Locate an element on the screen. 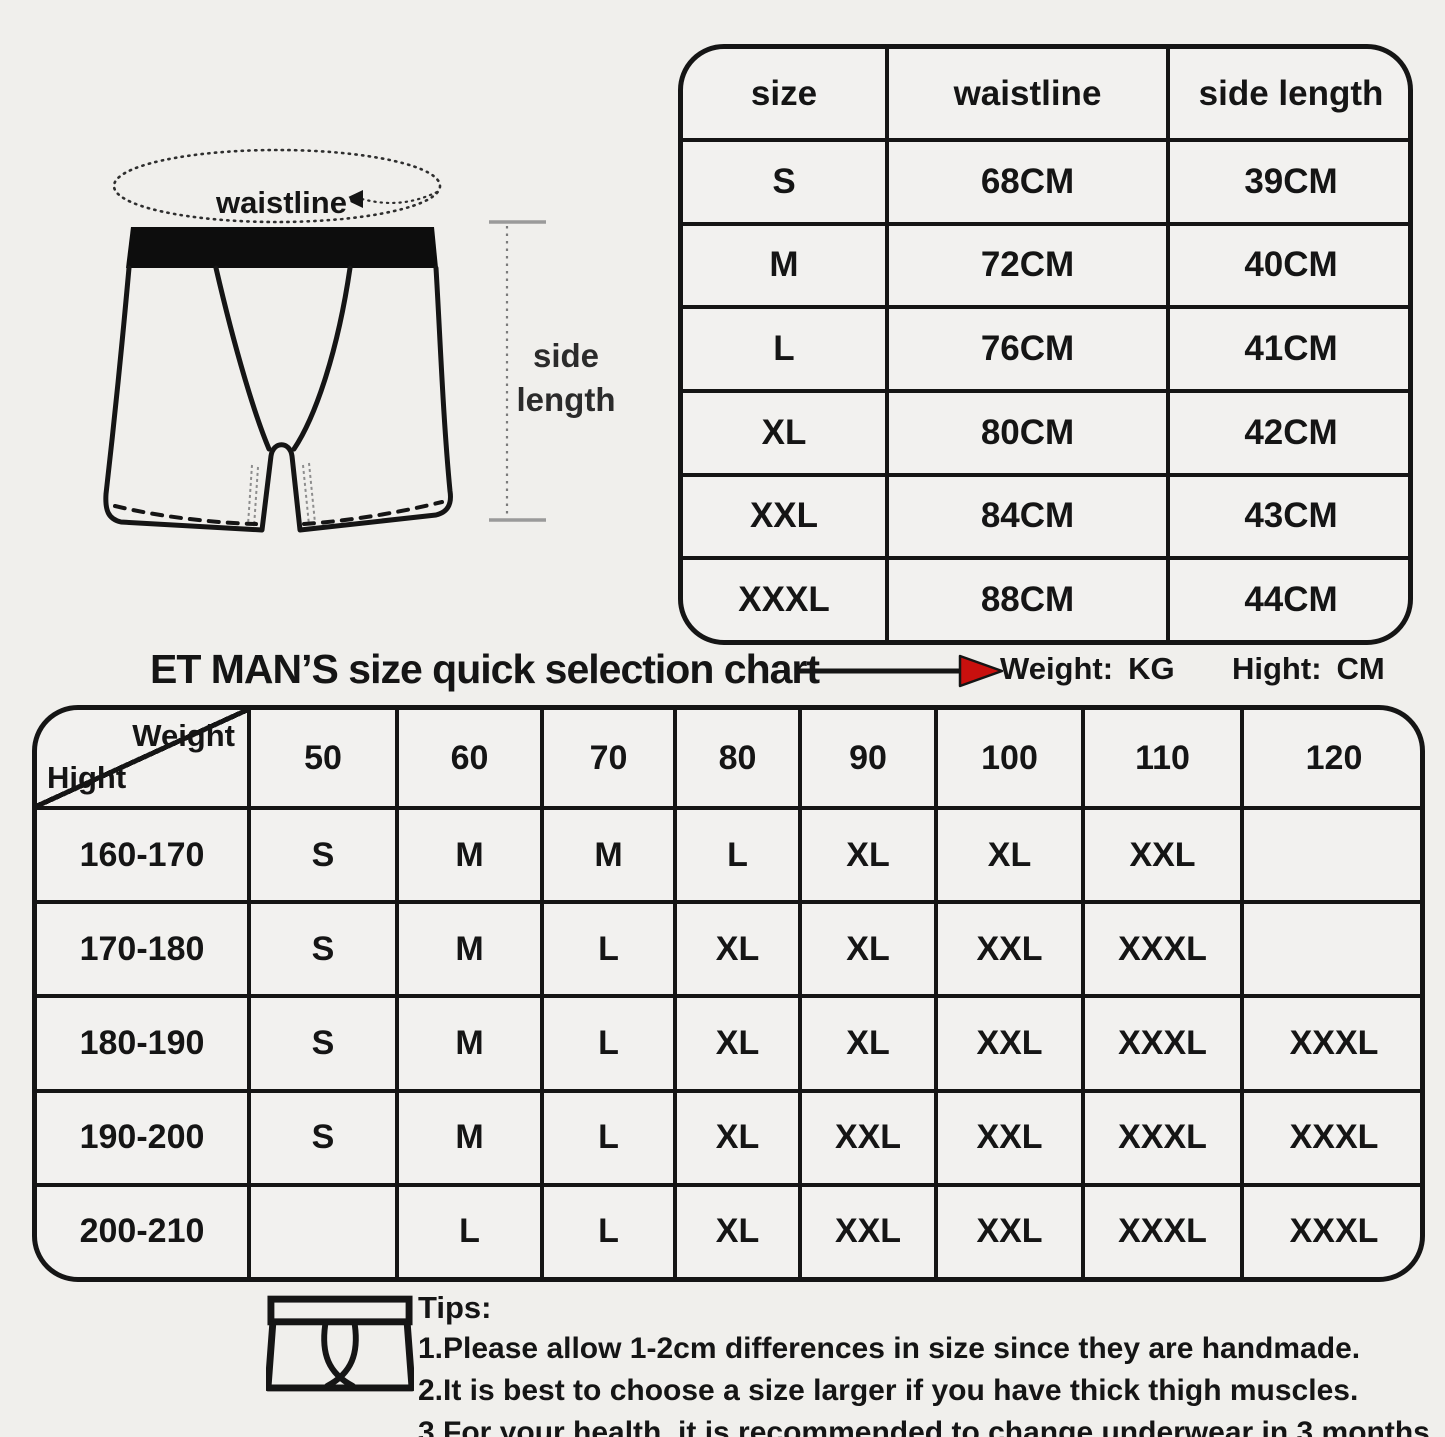 This screenshot has width=1445, height=1437. waistline-value: 72CM is located at coordinates (1027, 265).